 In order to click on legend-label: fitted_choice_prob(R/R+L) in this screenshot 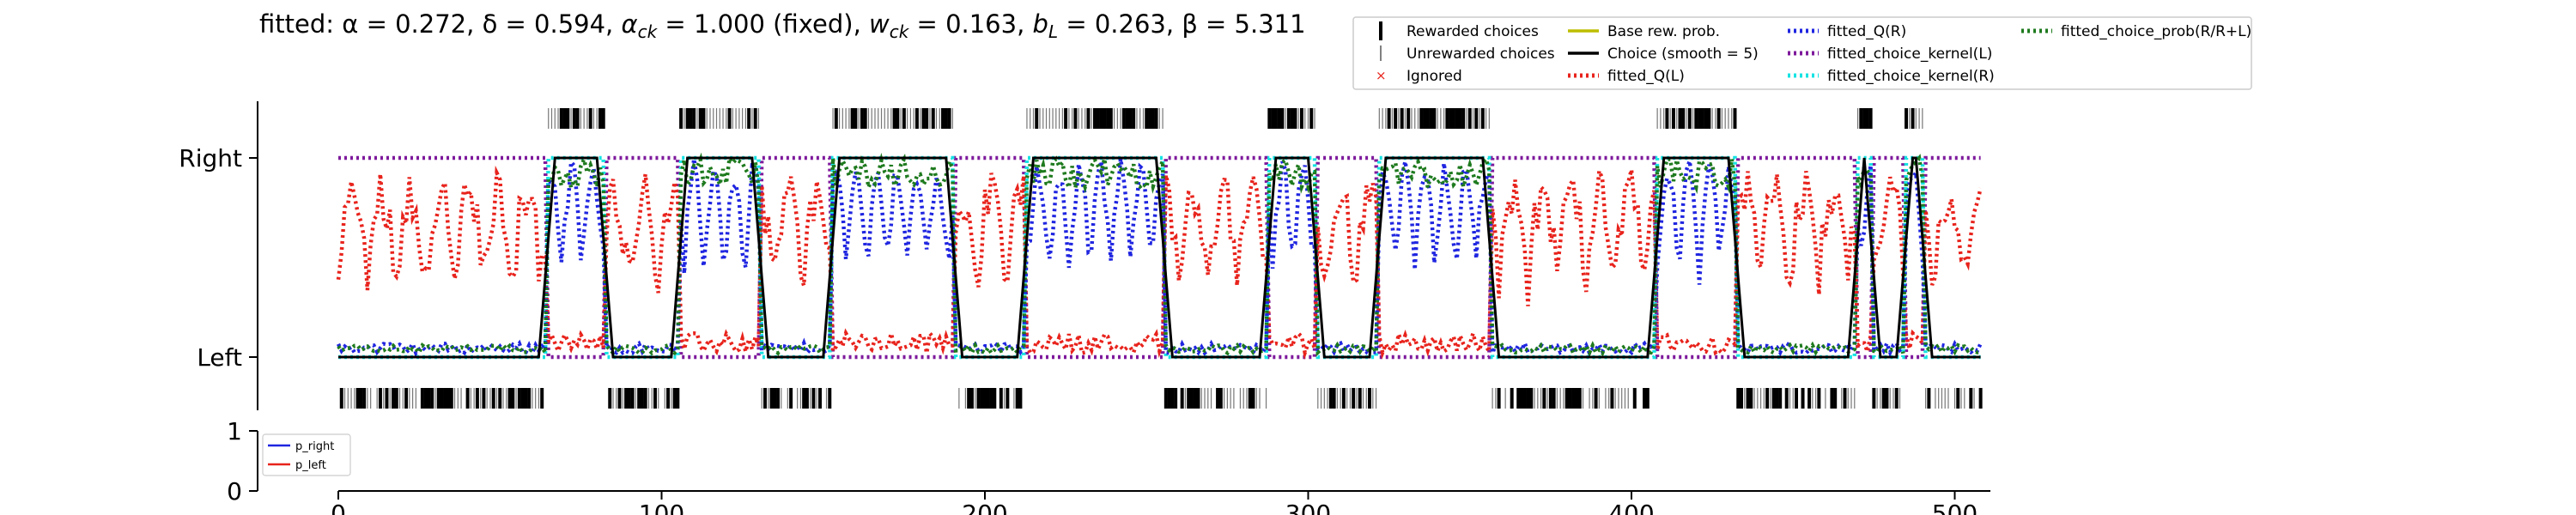, I will do `click(2156, 31)`.